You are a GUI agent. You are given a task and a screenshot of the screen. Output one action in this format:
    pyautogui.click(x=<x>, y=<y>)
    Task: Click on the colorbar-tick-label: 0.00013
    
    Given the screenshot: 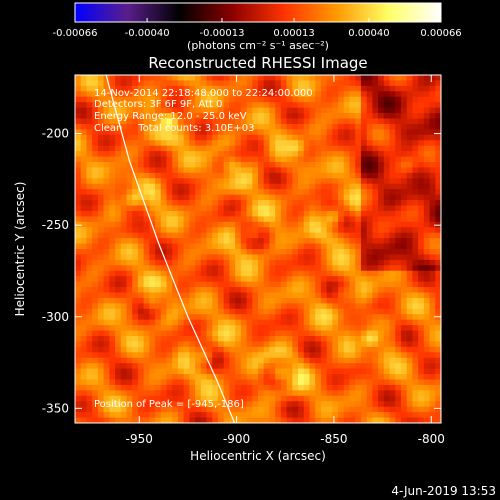 What is the action you would take?
    pyautogui.click(x=293, y=33)
    